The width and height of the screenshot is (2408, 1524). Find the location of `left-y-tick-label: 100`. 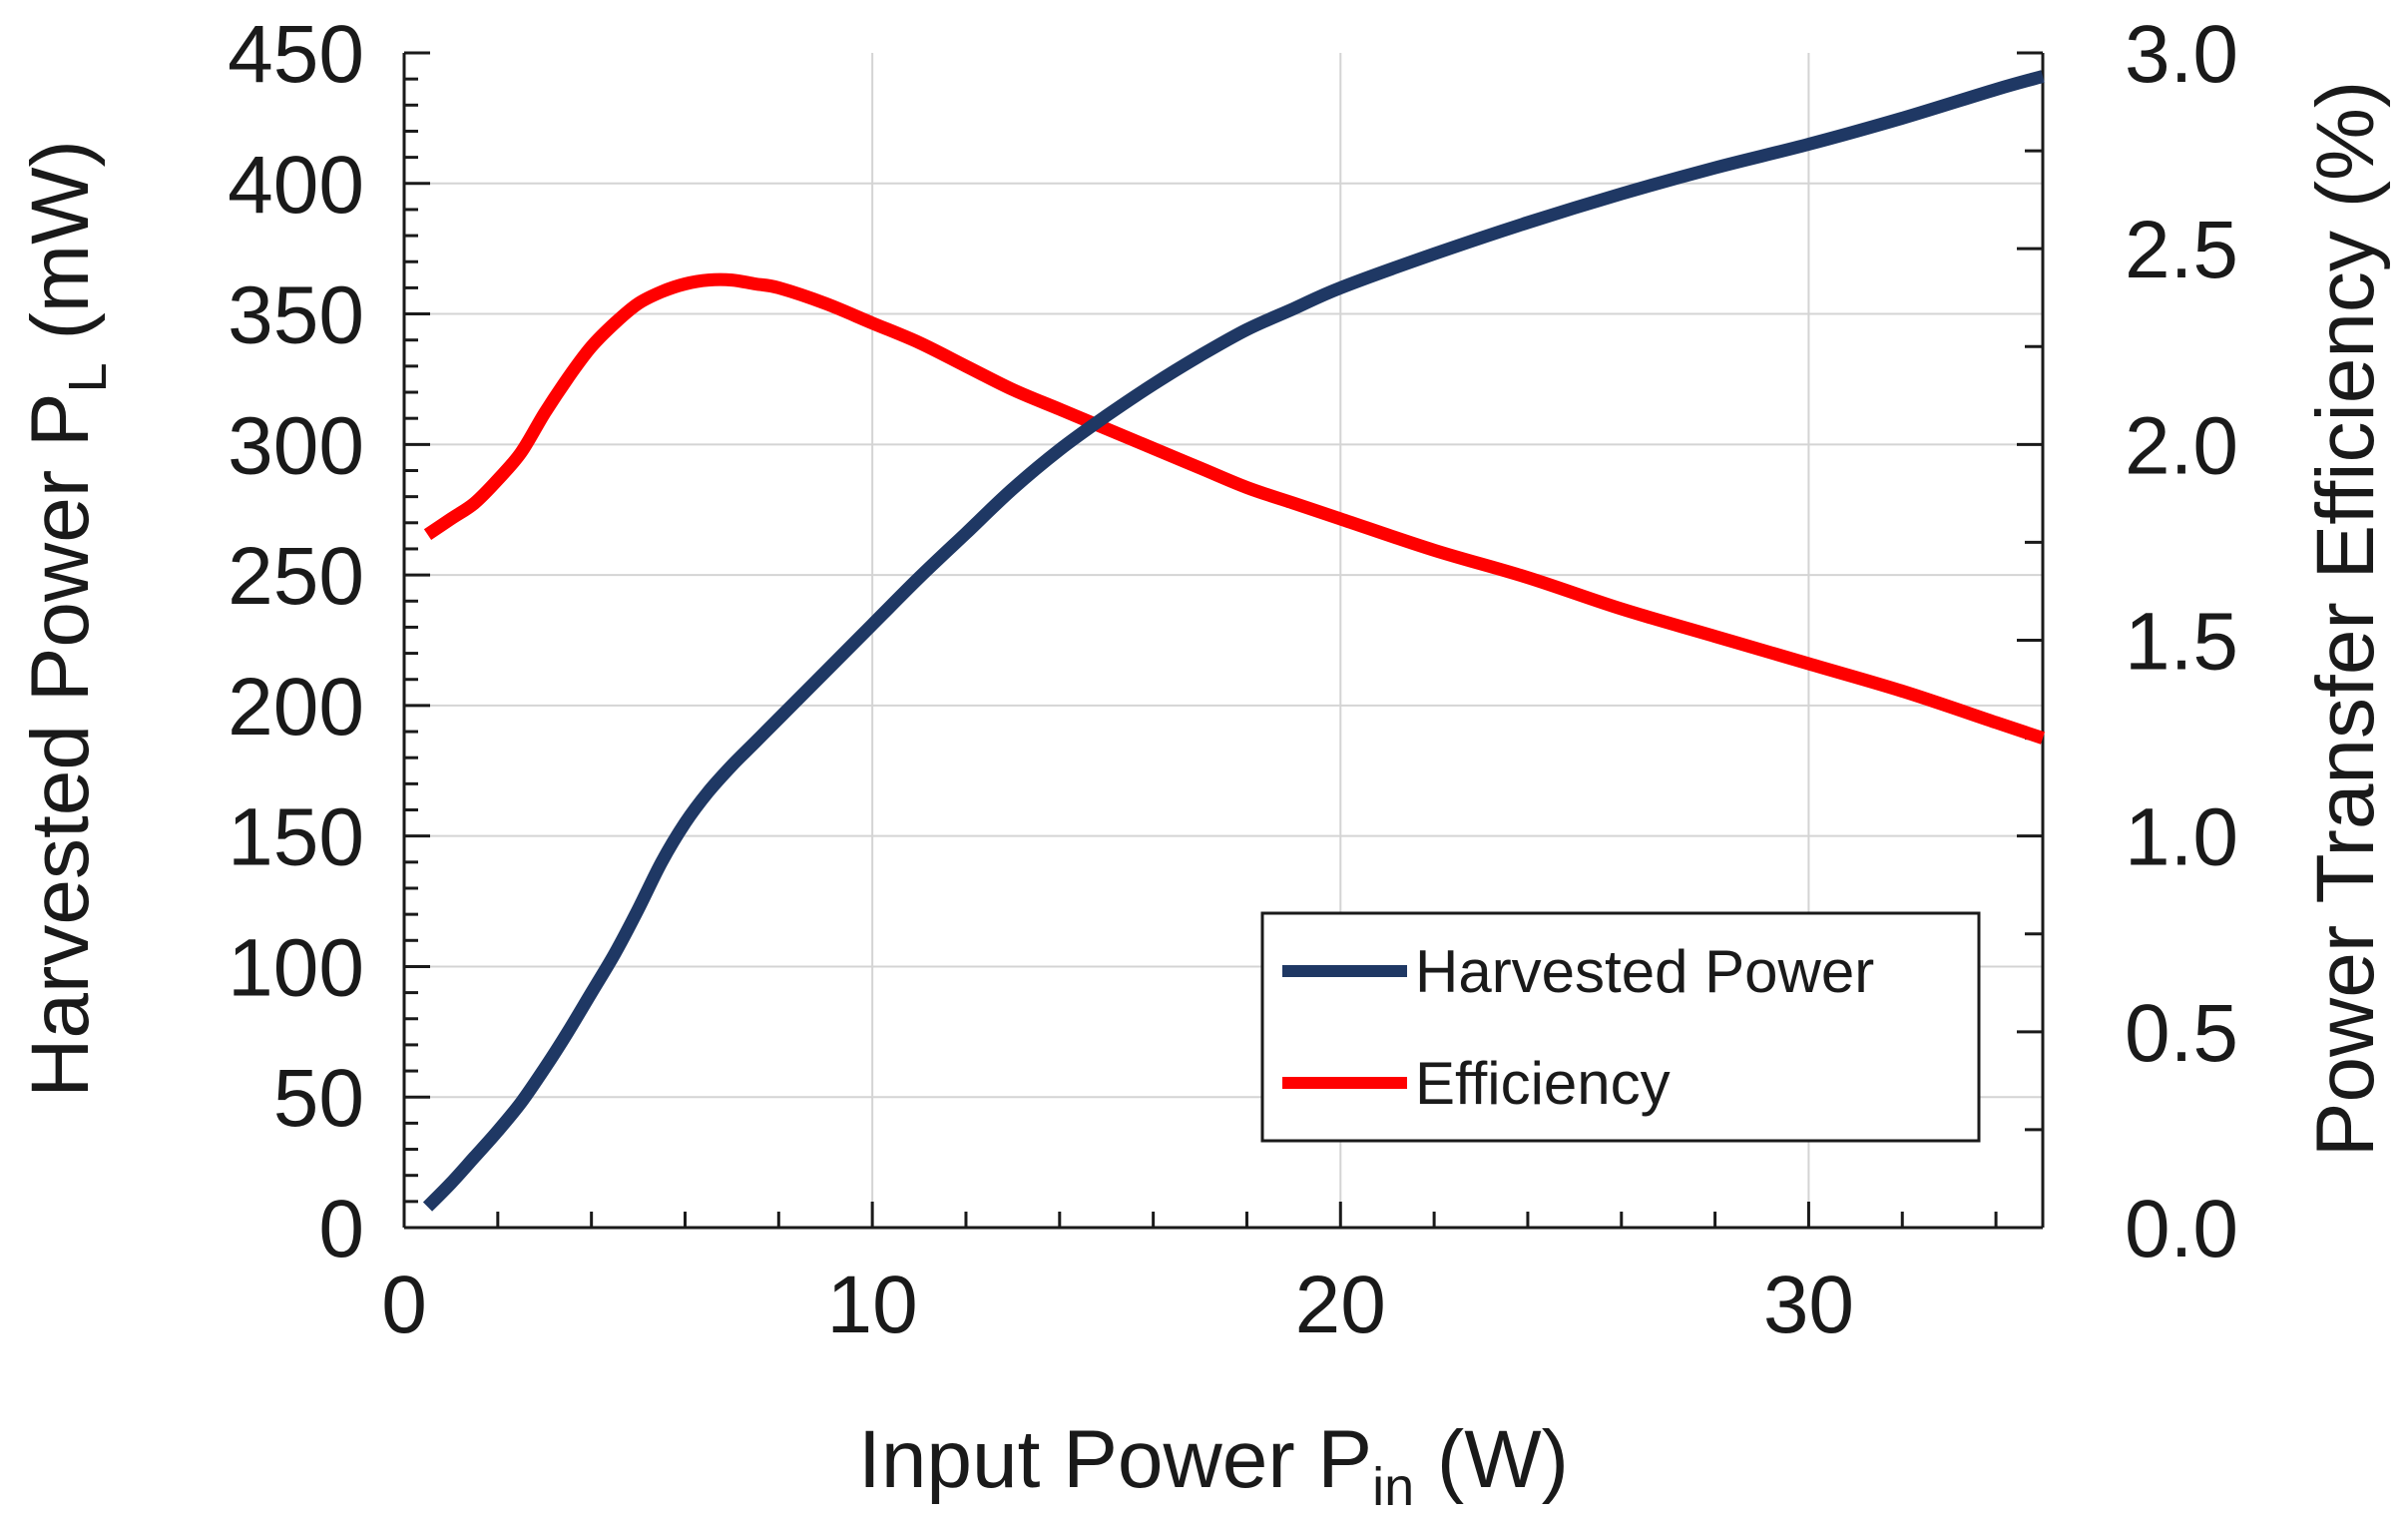

left-y-tick-label: 100 is located at coordinates (296, 968).